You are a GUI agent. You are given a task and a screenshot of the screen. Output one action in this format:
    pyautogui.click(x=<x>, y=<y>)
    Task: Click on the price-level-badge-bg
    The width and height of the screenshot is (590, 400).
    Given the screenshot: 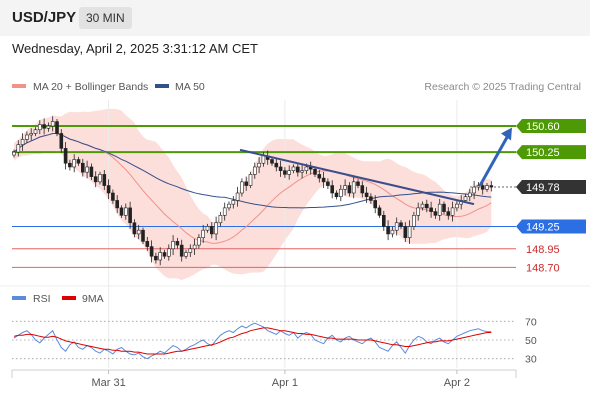 What is the action you would take?
    pyautogui.click(x=551, y=187)
    